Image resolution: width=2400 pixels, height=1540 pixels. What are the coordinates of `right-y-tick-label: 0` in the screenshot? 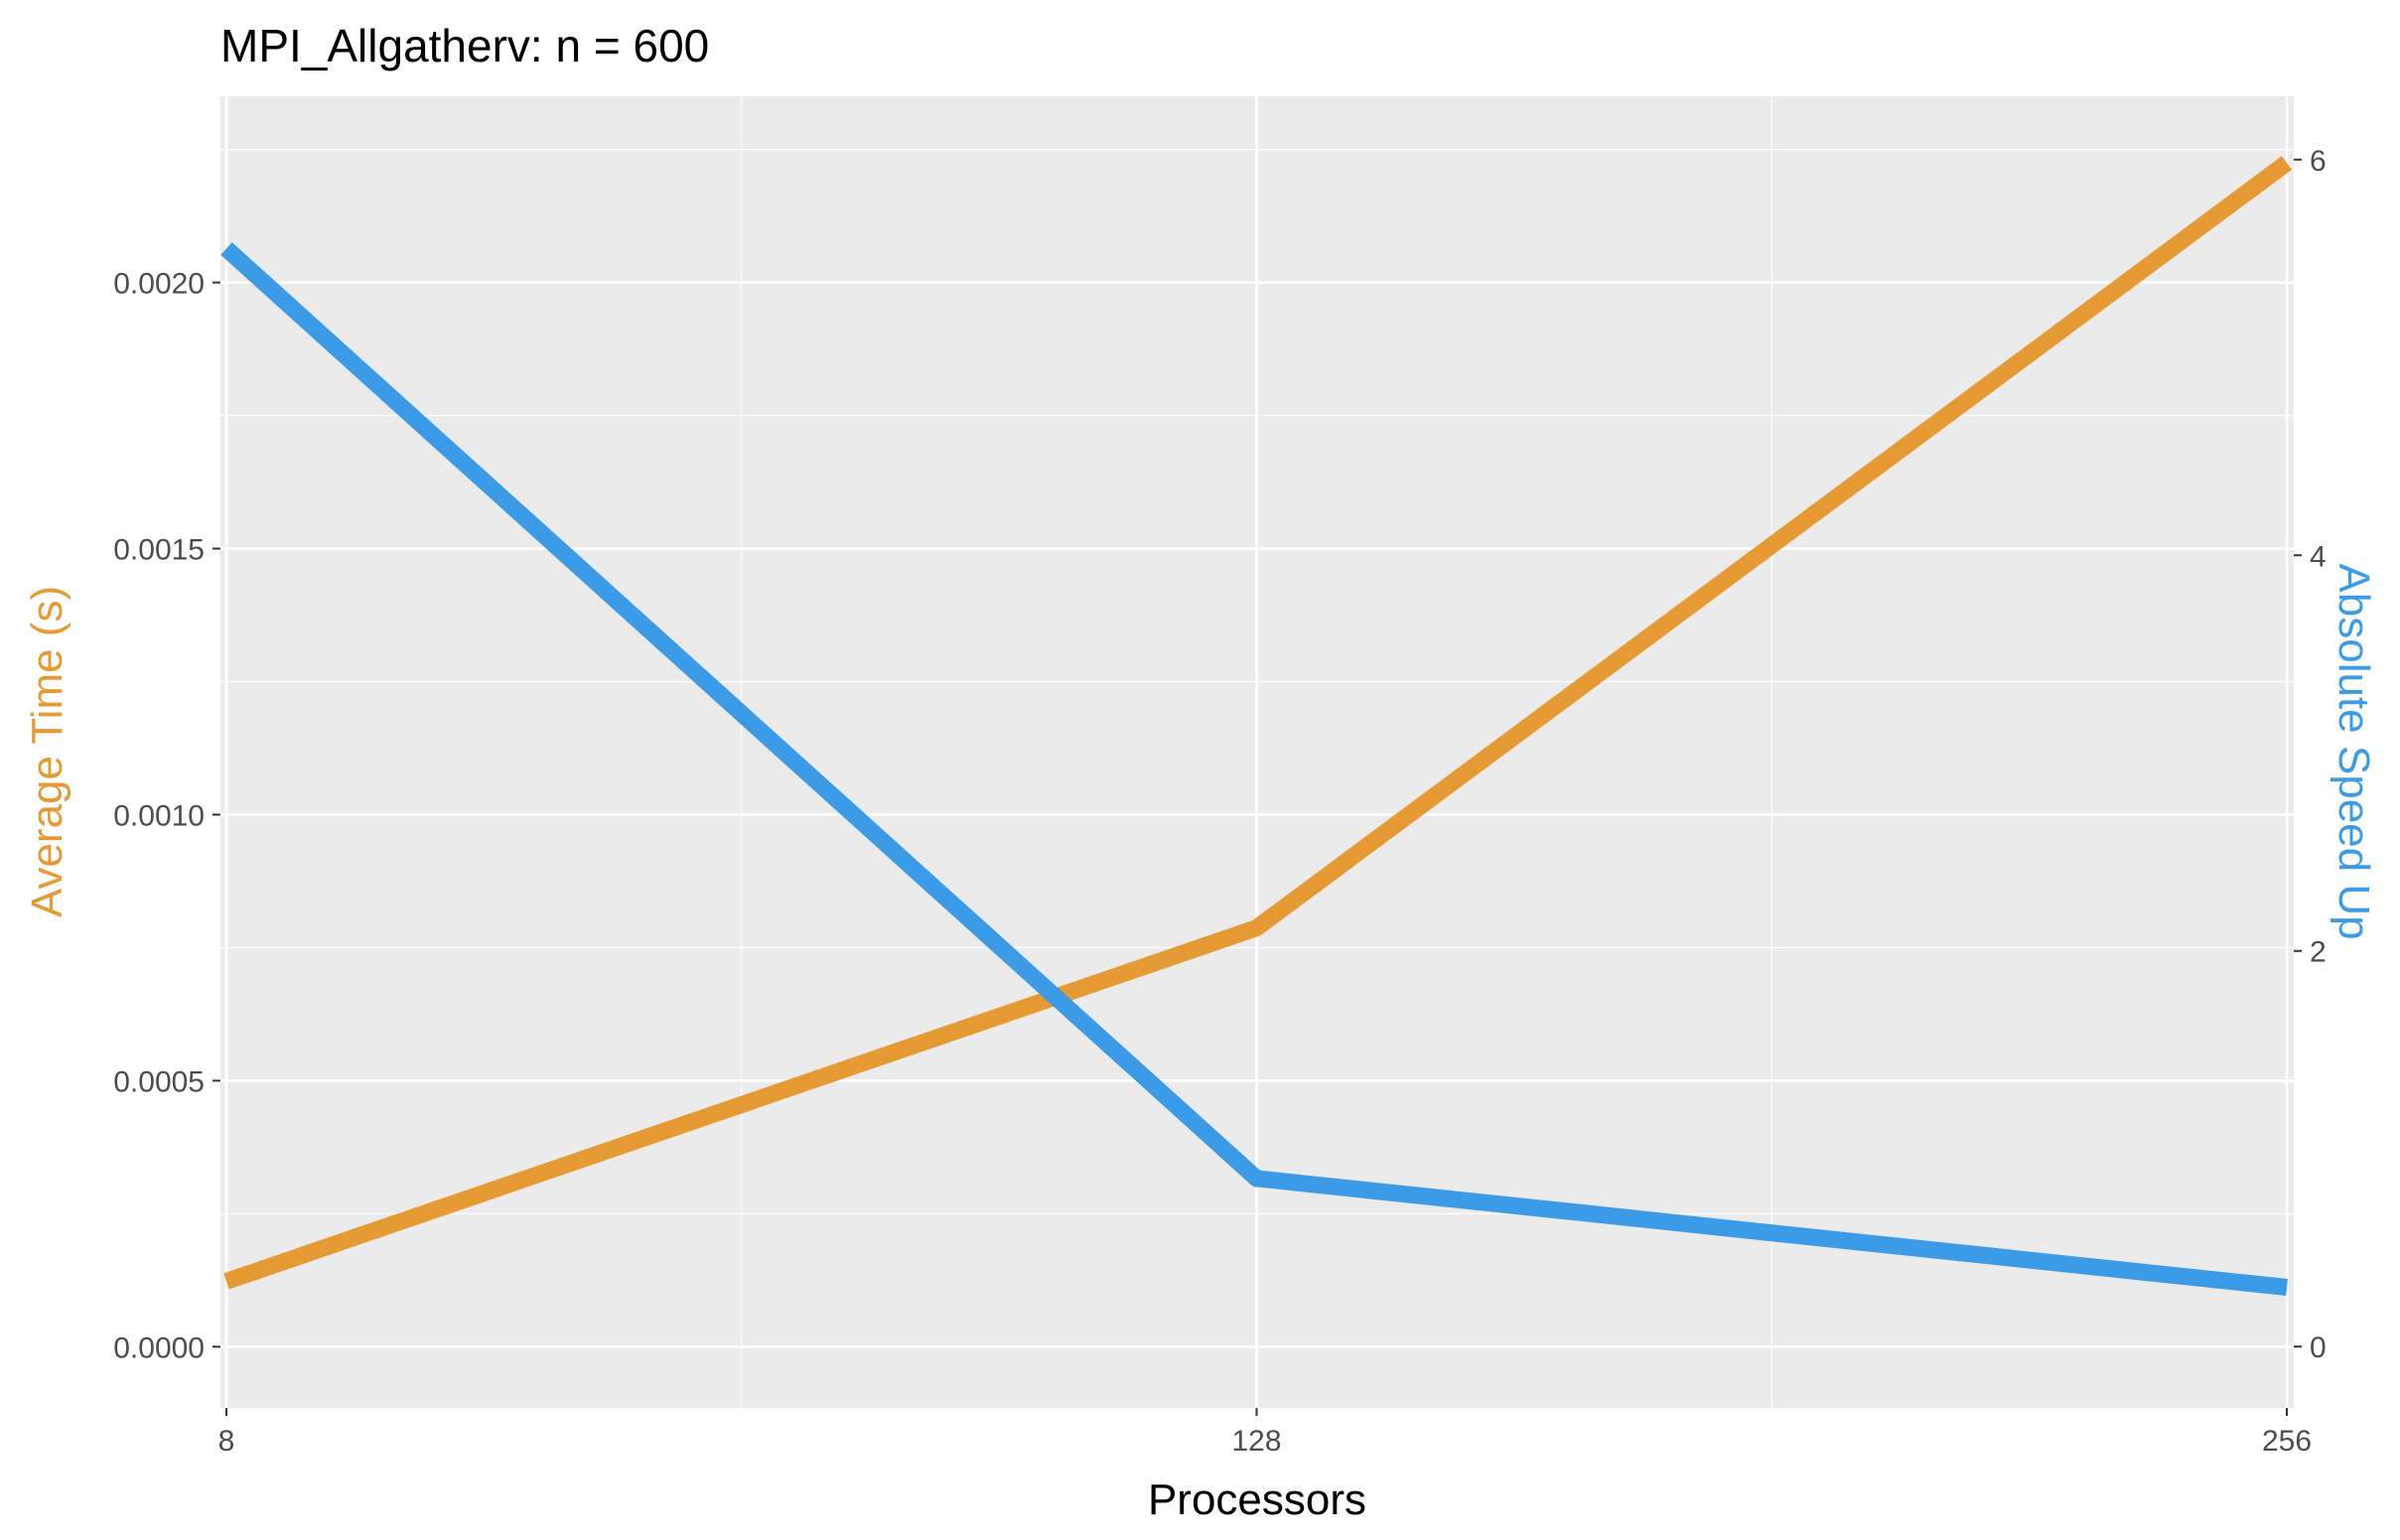 It's located at (2318, 1347).